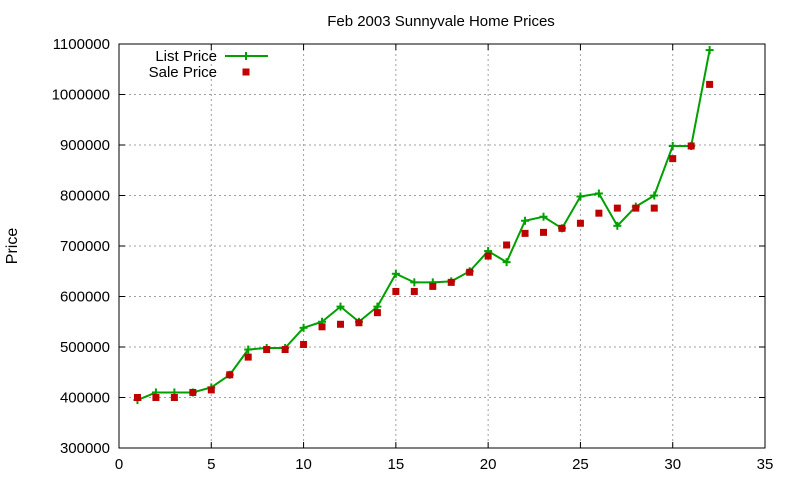 The image size is (800, 480). What do you see at coordinates (246, 72) in the screenshot?
I see `legend-marker-sale-price` at bounding box center [246, 72].